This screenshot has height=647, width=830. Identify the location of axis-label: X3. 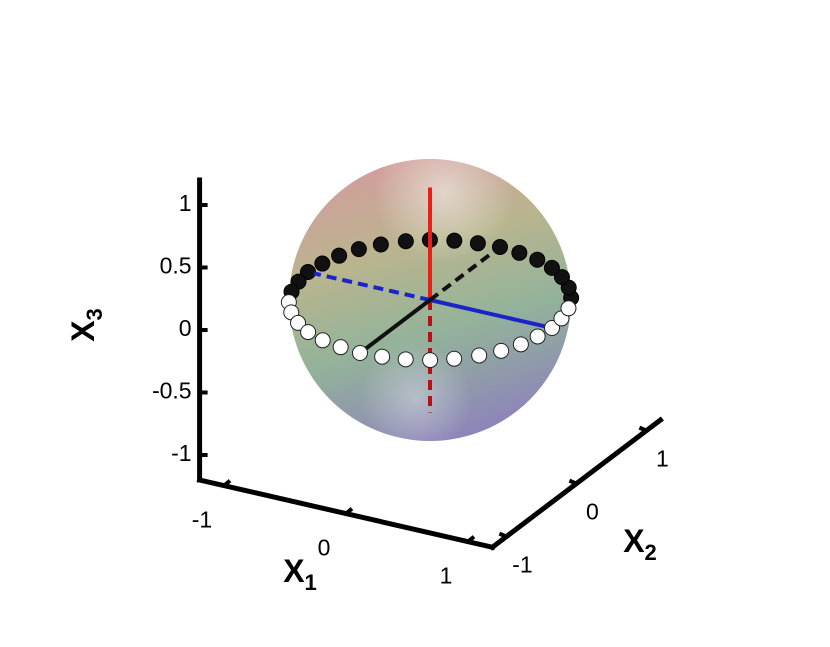
(85, 325).